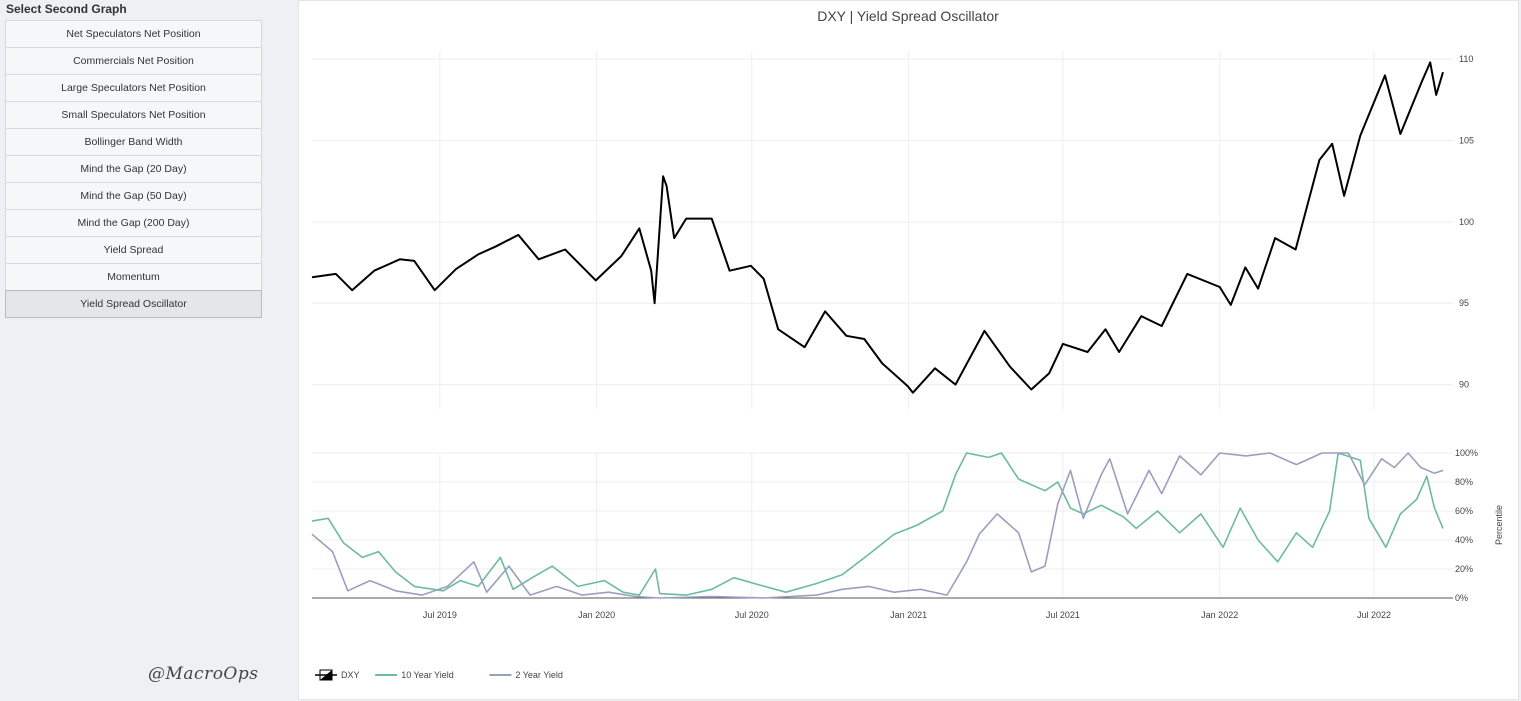 This screenshot has width=1521, height=701. I want to click on sidebar-title: Select Second Graph, so click(66, 9).